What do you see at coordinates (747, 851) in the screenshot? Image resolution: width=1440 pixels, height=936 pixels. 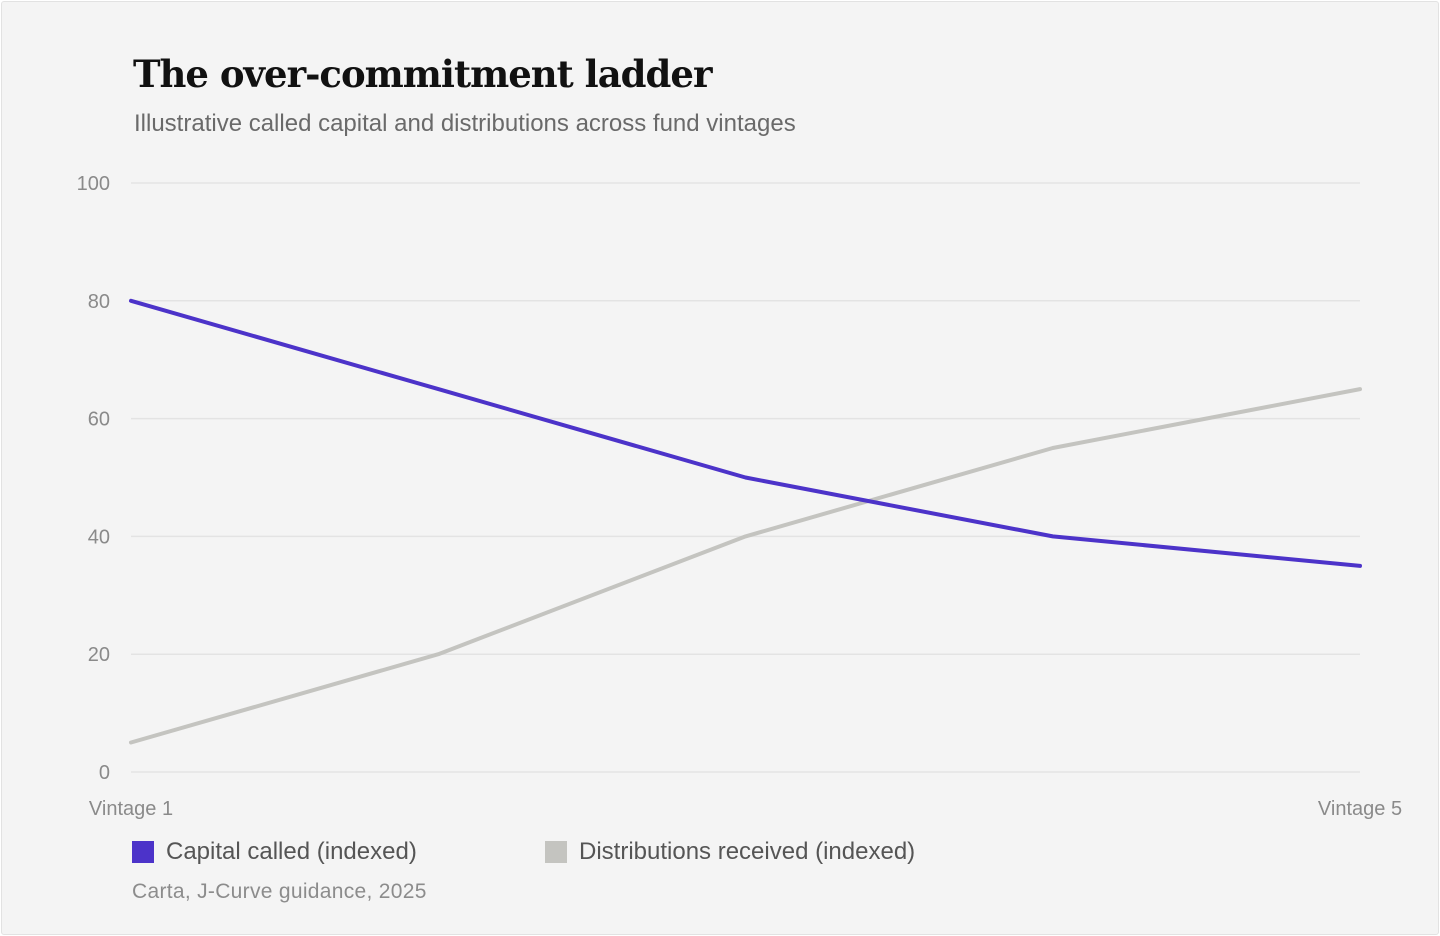 I see `legend-label-distributions-received: Distributions received (indexed)` at bounding box center [747, 851].